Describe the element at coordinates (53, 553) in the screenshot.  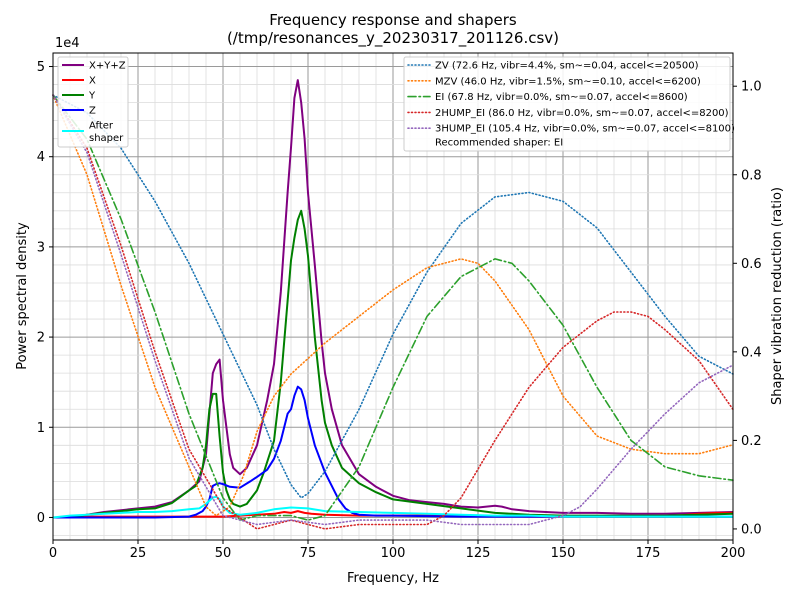
I see `x-tick-label: 0` at that location.